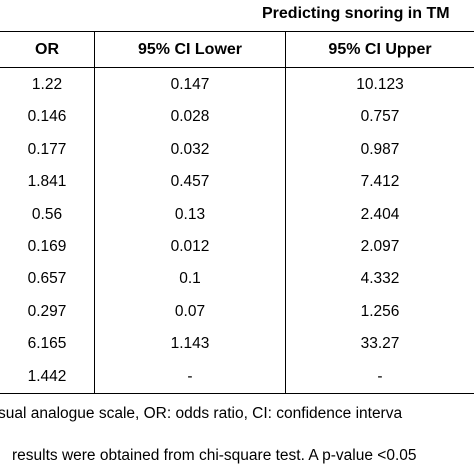  I want to click on cell-ci-upper: 2.097, so click(380, 246).